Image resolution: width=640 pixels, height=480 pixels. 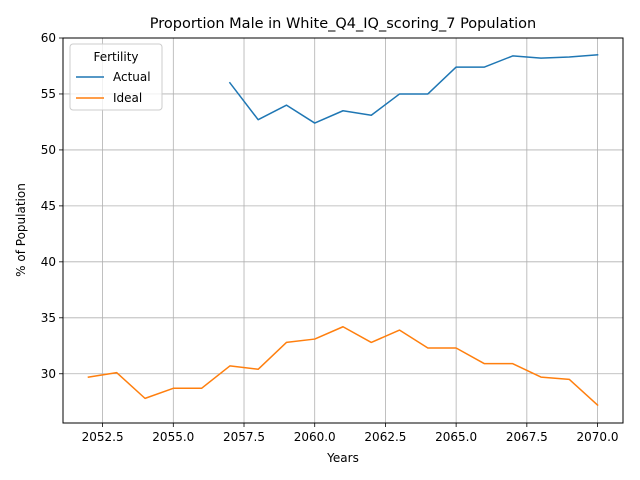 I want to click on x-tick-label: 2055.0, so click(x=173, y=437).